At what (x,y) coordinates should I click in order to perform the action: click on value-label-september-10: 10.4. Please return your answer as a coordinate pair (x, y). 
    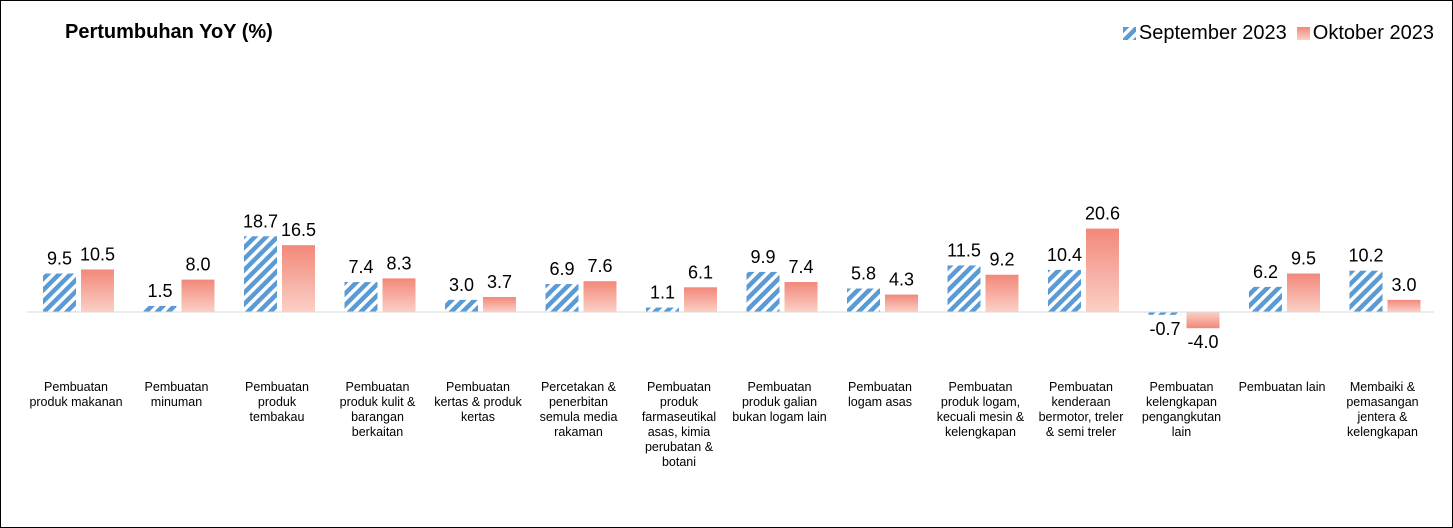
    Looking at the image, I should click on (1064, 255).